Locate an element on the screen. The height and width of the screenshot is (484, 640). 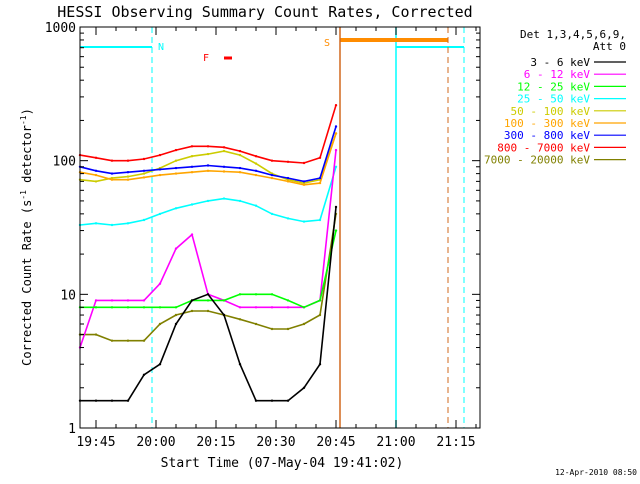
legend-label: 3 - 6 keV is located at coordinates (560, 62).